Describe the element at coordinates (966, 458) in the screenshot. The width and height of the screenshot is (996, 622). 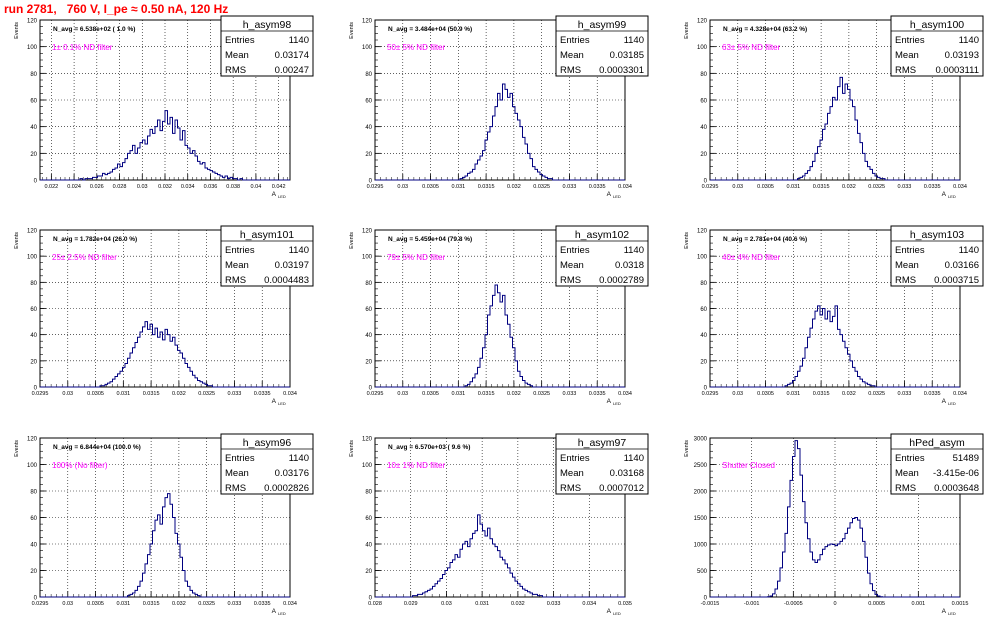
I see `stats-value: 51489` at that location.